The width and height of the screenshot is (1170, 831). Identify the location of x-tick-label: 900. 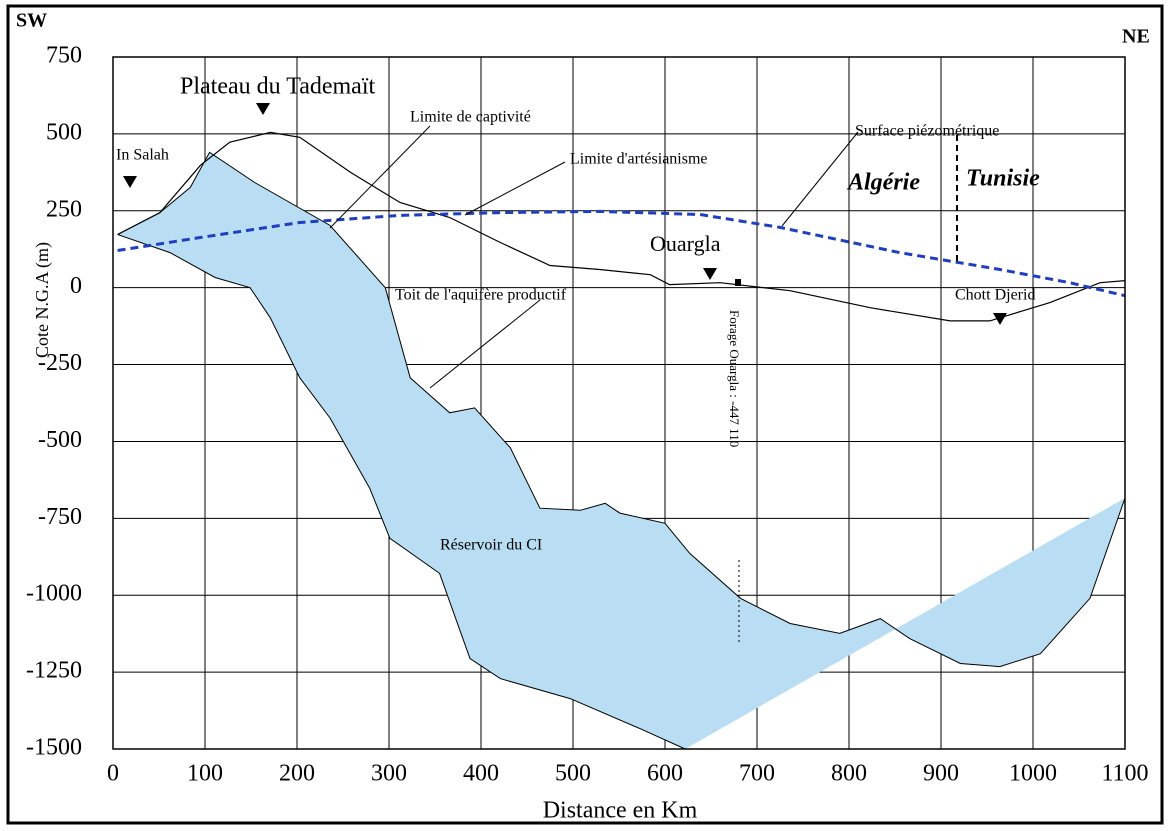
(941, 774).